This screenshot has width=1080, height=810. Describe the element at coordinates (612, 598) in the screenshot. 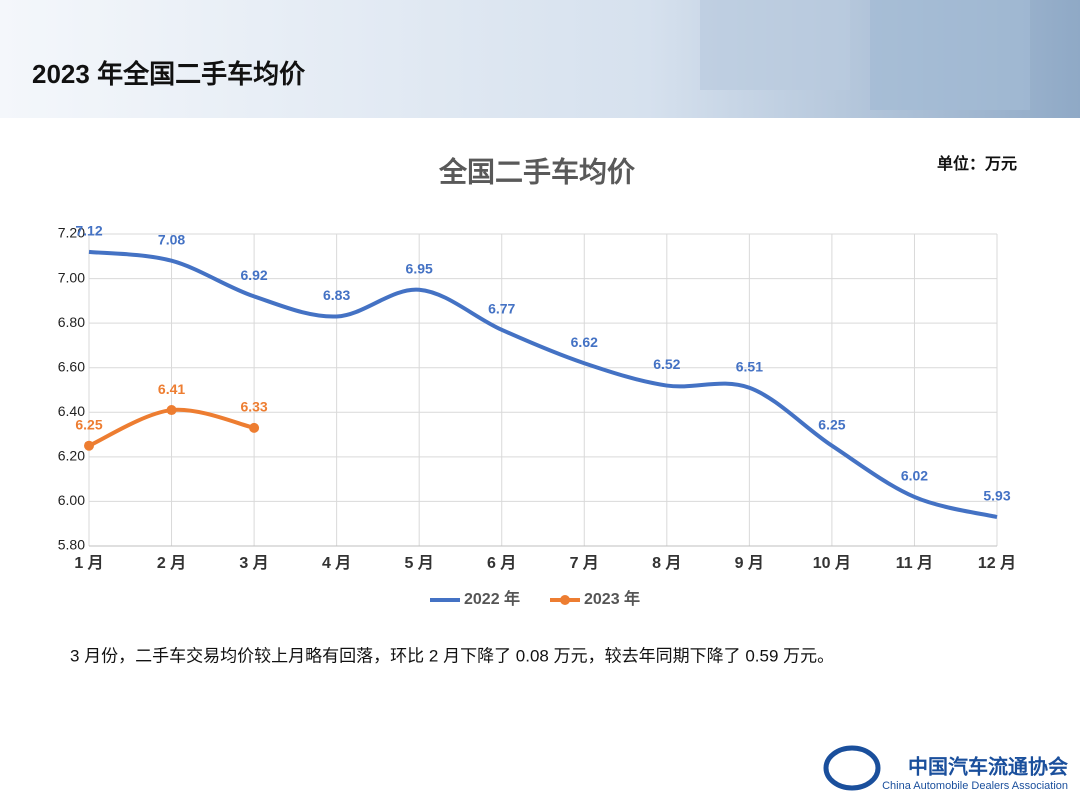

I see `legend-label: 2023 年` at that location.